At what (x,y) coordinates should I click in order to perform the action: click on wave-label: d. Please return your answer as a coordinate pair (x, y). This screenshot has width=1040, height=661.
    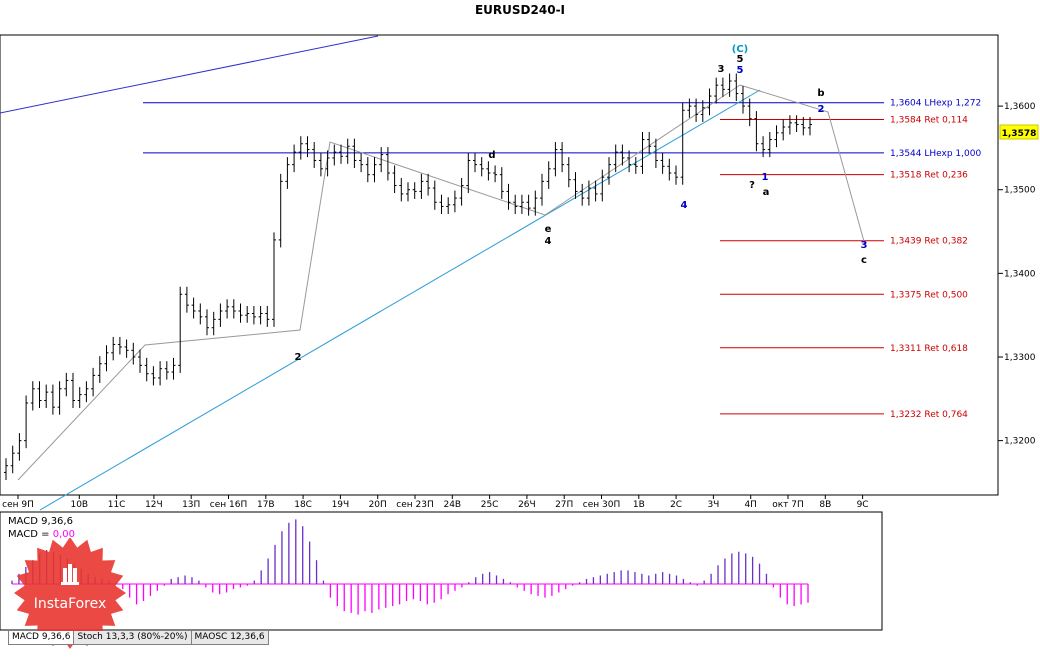
    Looking at the image, I should click on (491, 155).